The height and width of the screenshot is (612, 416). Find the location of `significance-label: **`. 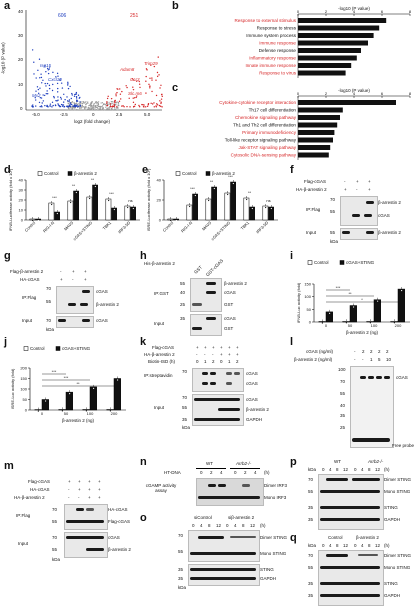

significance-label: ** is located at coordinates (93, 179).